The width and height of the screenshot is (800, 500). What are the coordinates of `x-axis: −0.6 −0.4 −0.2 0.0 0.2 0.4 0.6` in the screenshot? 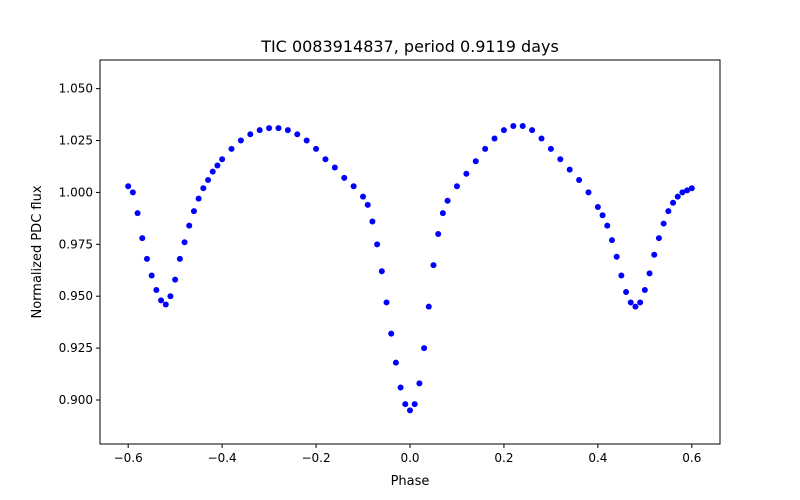 It's located at (407, 454).